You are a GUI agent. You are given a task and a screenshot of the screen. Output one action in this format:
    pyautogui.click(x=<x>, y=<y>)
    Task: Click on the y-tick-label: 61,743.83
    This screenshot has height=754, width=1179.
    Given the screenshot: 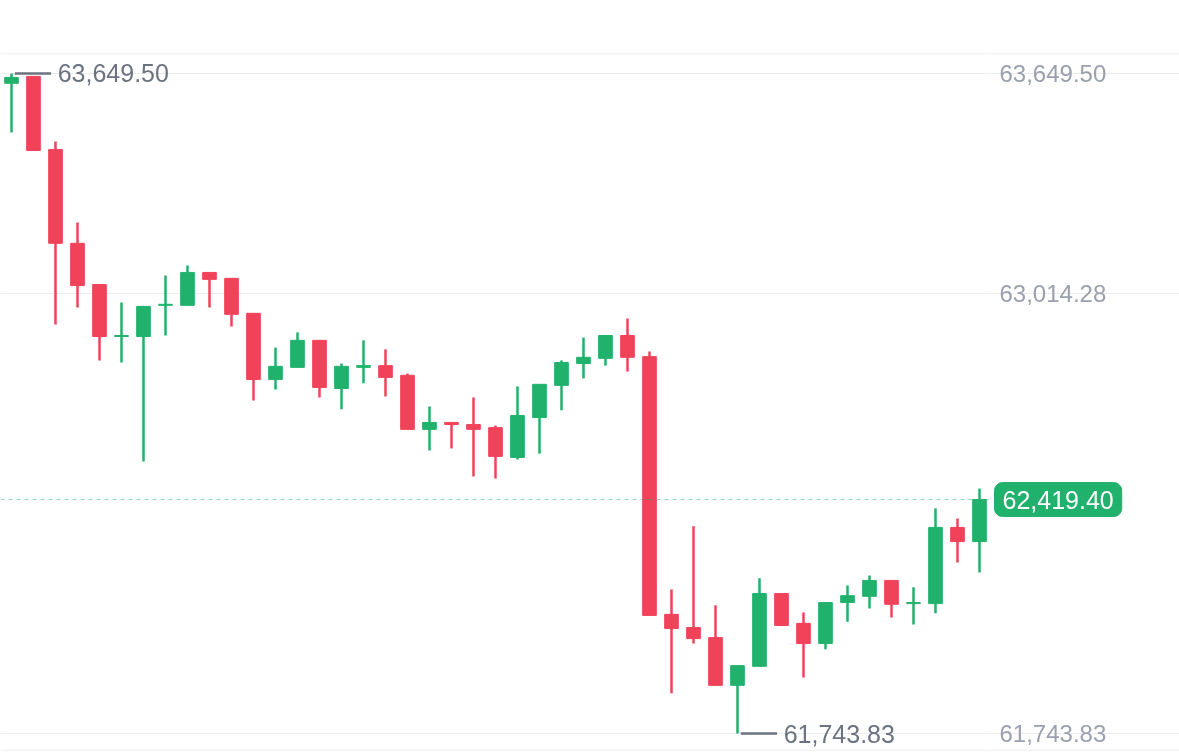 What is the action you would take?
    pyautogui.click(x=1053, y=734)
    